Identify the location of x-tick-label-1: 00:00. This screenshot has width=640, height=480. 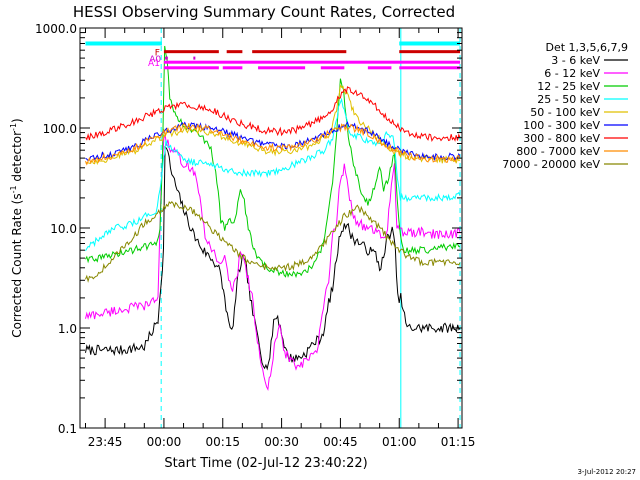
(164, 442).